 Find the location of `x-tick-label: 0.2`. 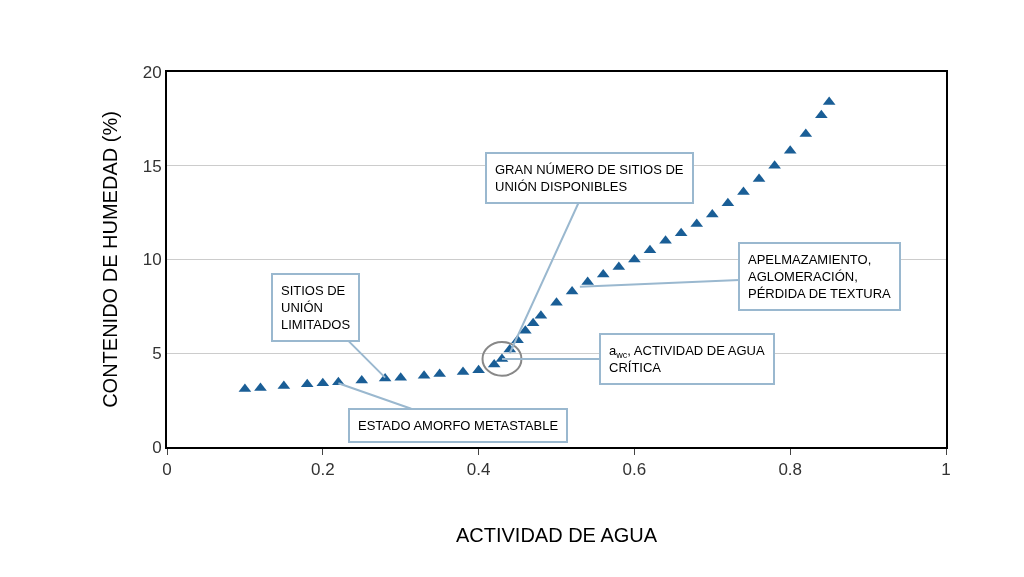

x-tick-label: 0.2 is located at coordinates (322, 470).